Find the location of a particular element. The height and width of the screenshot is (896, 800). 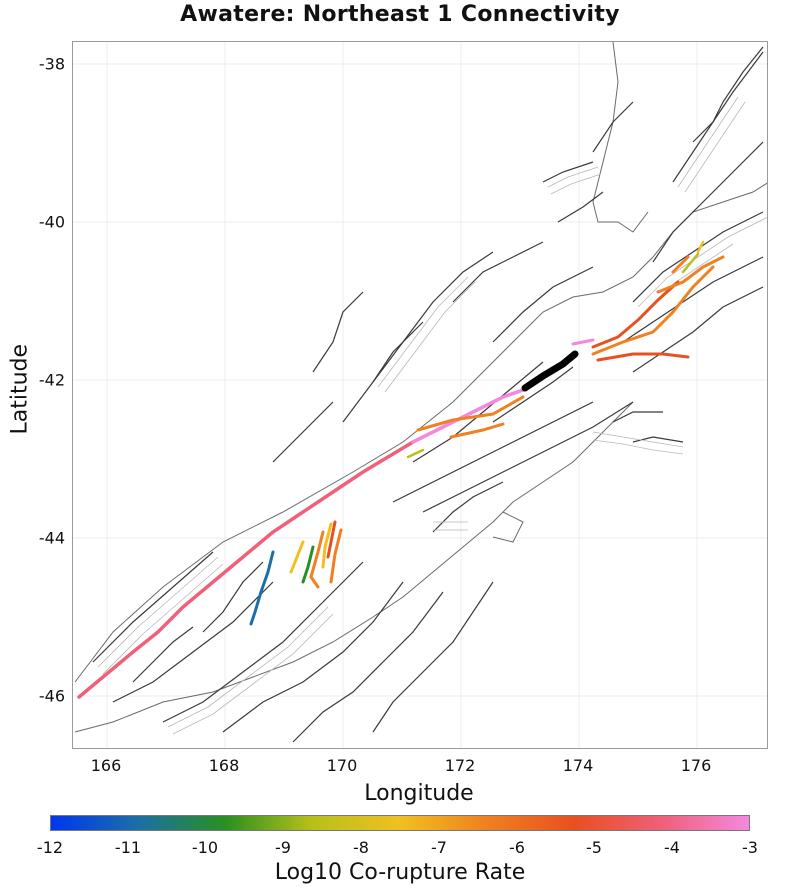

y-tick-label: -44 is located at coordinates (51, 538).